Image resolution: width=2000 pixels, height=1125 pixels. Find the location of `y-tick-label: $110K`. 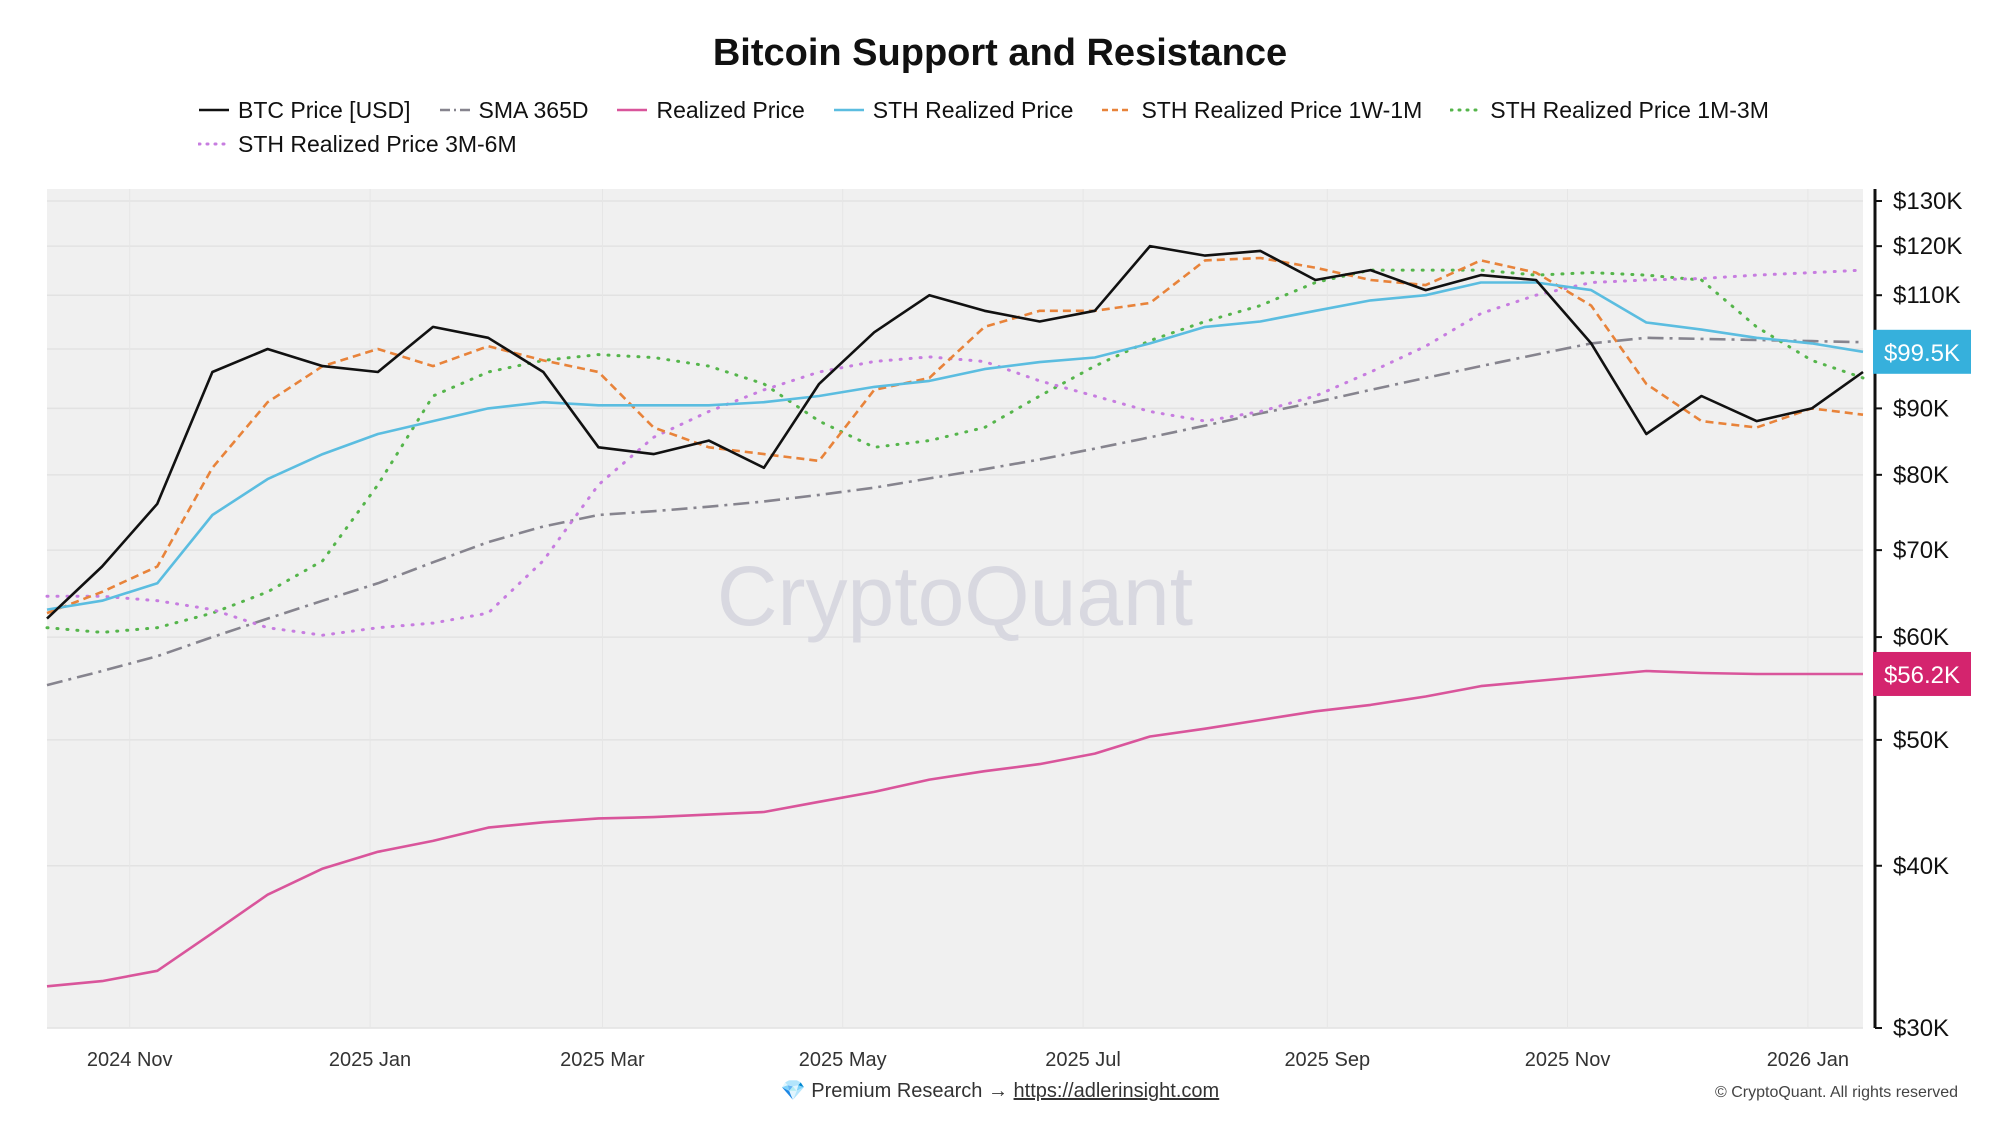

y-tick-label: $110K is located at coordinates (1927, 295).